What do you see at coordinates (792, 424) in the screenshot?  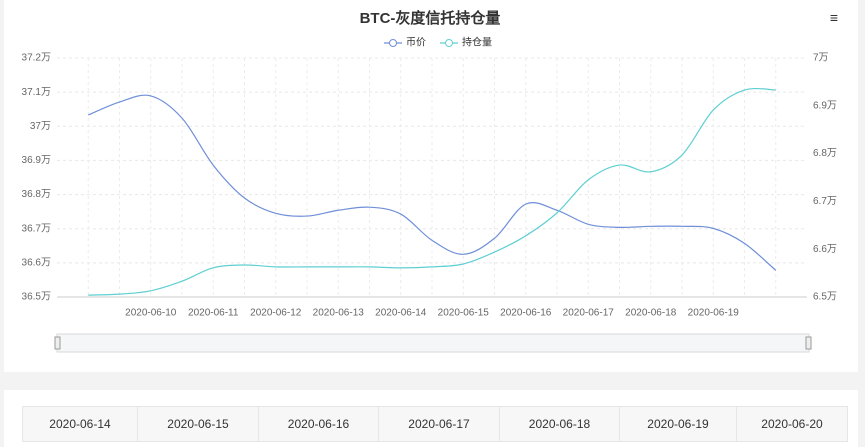 I see `header-cell: 2020-06-20` at bounding box center [792, 424].